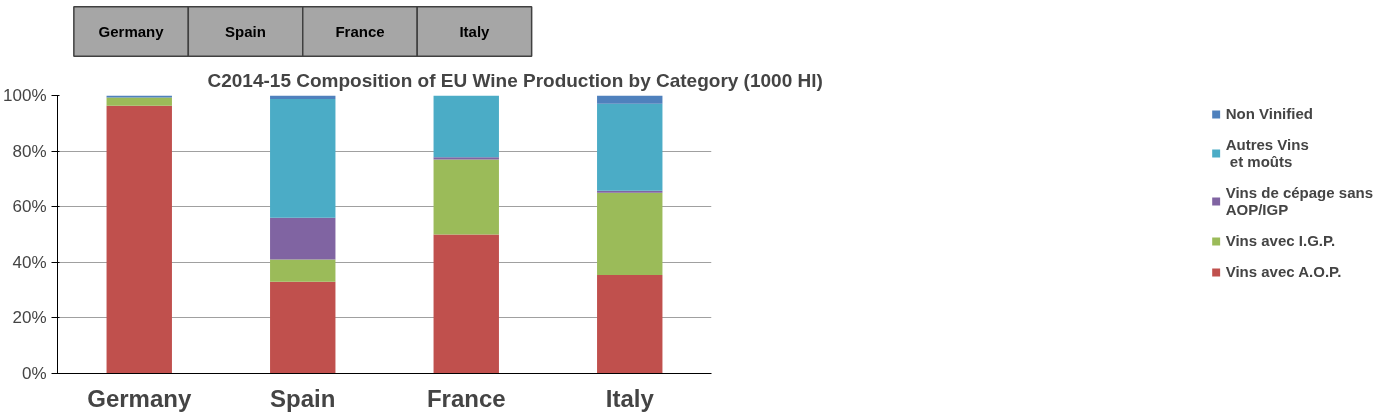 The width and height of the screenshot is (1383, 419). Describe the element at coordinates (475, 31) in the screenshot. I see `text: Italy` at that location.